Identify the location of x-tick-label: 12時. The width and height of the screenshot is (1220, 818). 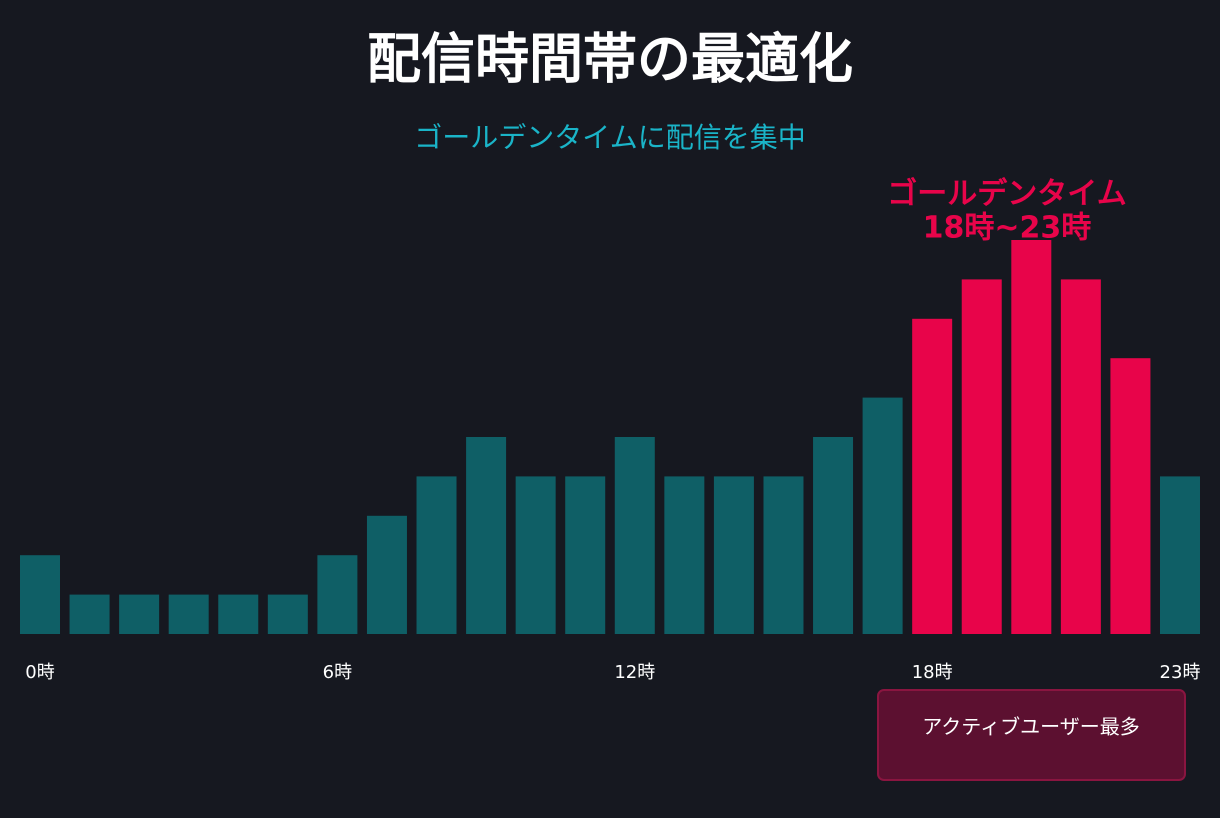
(634, 672).